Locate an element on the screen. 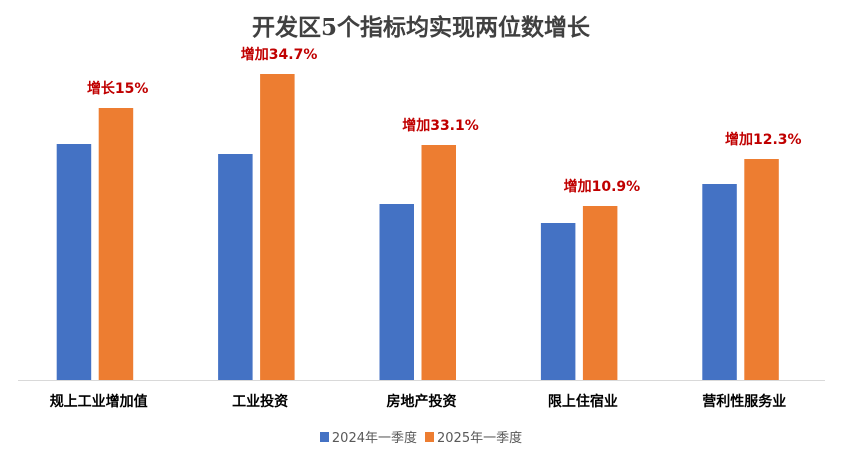 Image resolution: width=842 pixels, height=455 pixels. annotation-label: 增加34.7% is located at coordinates (279, 54).